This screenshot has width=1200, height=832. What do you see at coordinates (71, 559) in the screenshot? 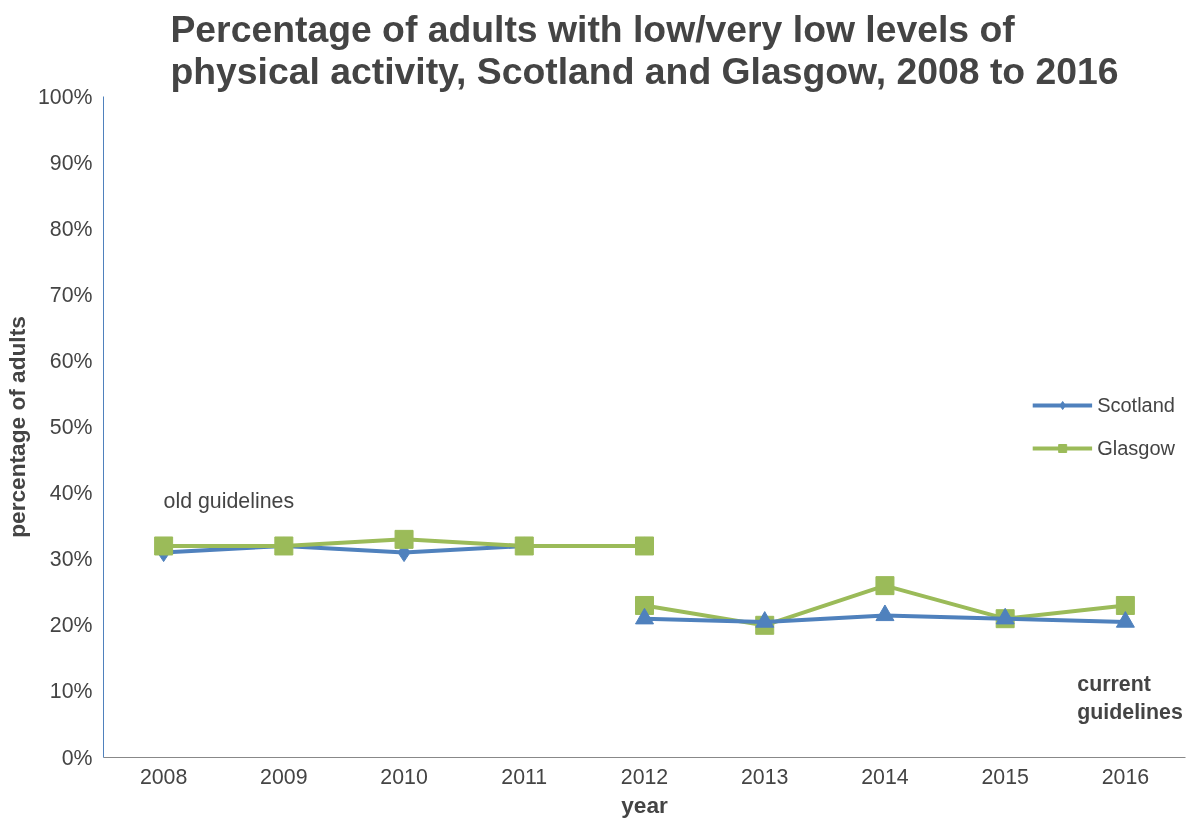
I see `y-tick-label: 30%` at bounding box center [71, 559].